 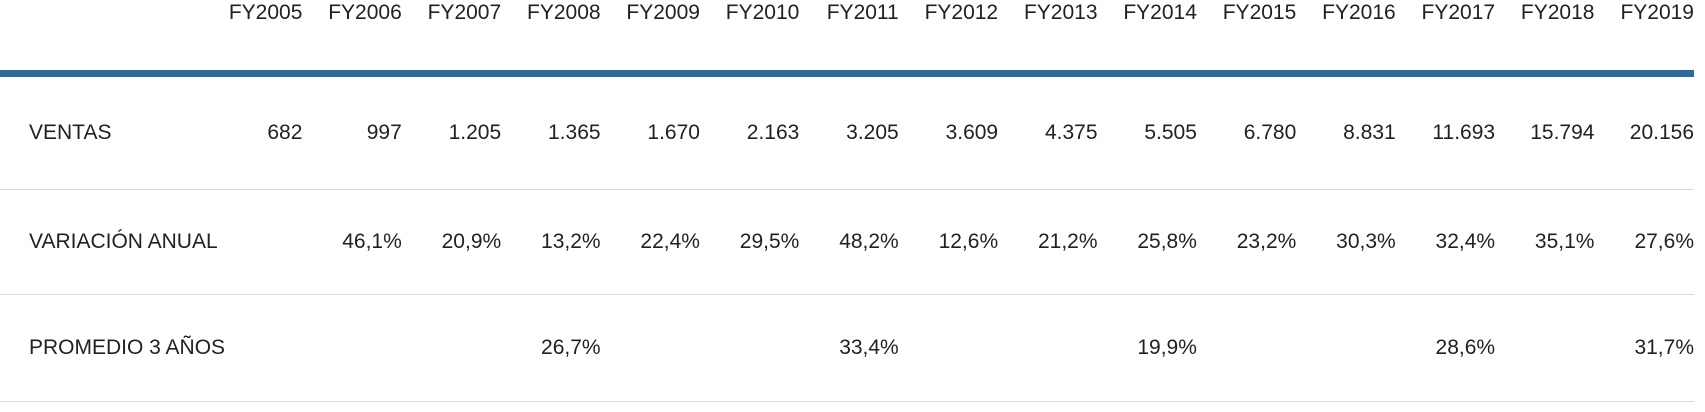 What do you see at coordinates (352, 38) in the screenshot?
I see `column-header-fy2006: FY2006` at bounding box center [352, 38].